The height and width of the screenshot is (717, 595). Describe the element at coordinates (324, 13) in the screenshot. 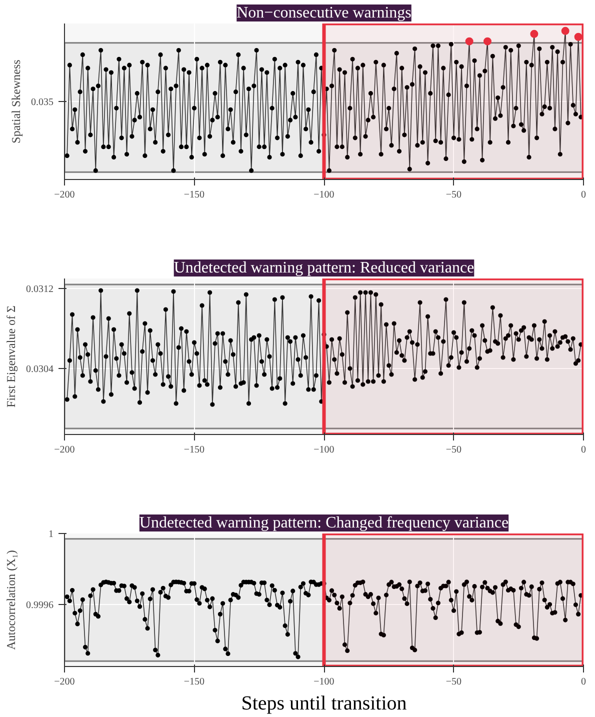

I see `chart-title: Non−consecutive warnings` at that location.